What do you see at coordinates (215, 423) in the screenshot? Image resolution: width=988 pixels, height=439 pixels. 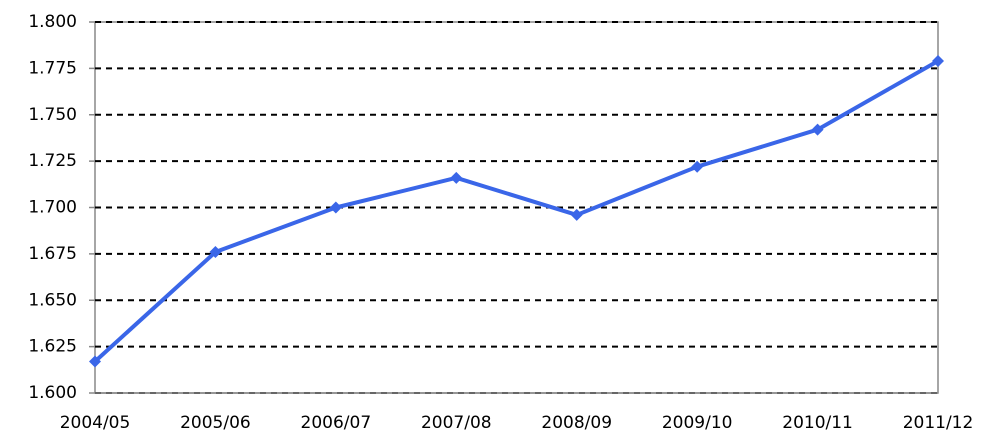 I see `x-tick-label: 2005/06` at bounding box center [215, 423].